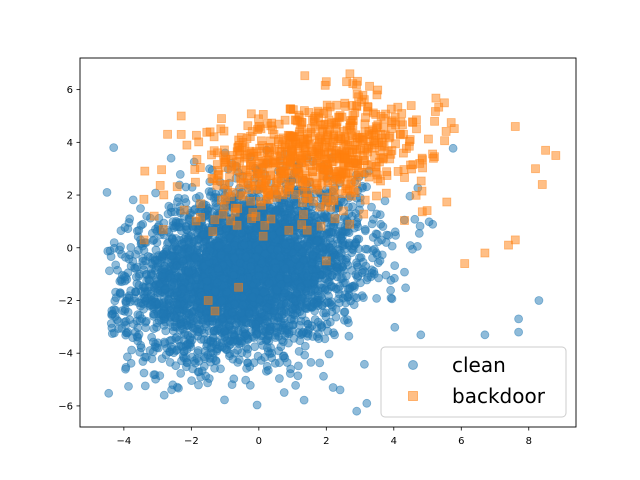  What do you see at coordinates (191, 441) in the screenshot?
I see `x-tick-label: −2` at bounding box center [191, 441].